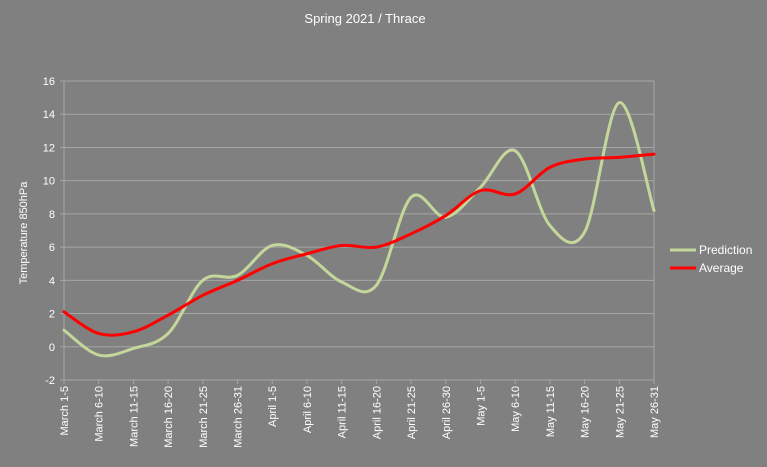 This screenshot has width=767, height=467. What do you see at coordinates (52, 215) in the screenshot?
I see `y-tick-label: 8` at bounding box center [52, 215].